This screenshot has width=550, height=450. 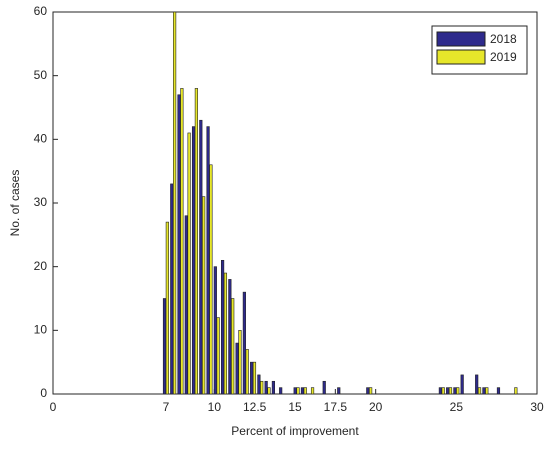 What do you see at coordinates (41, 202) in the screenshot?
I see `y-tick-label: 30` at bounding box center [41, 202].